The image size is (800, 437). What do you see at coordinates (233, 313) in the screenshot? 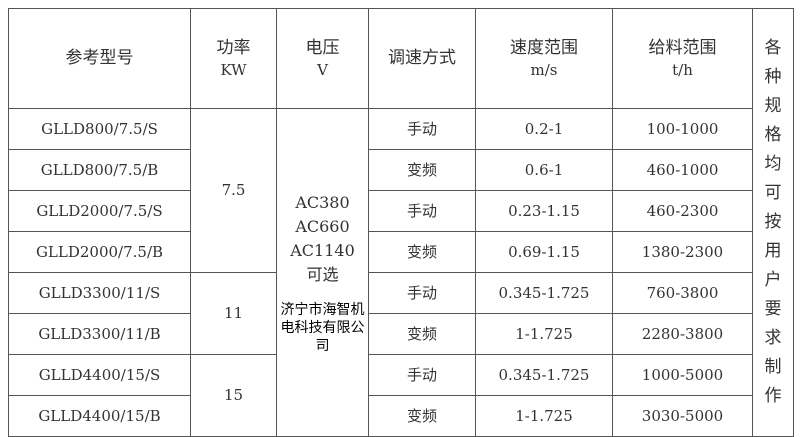
I see `power-cell: 11` at bounding box center [233, 313].